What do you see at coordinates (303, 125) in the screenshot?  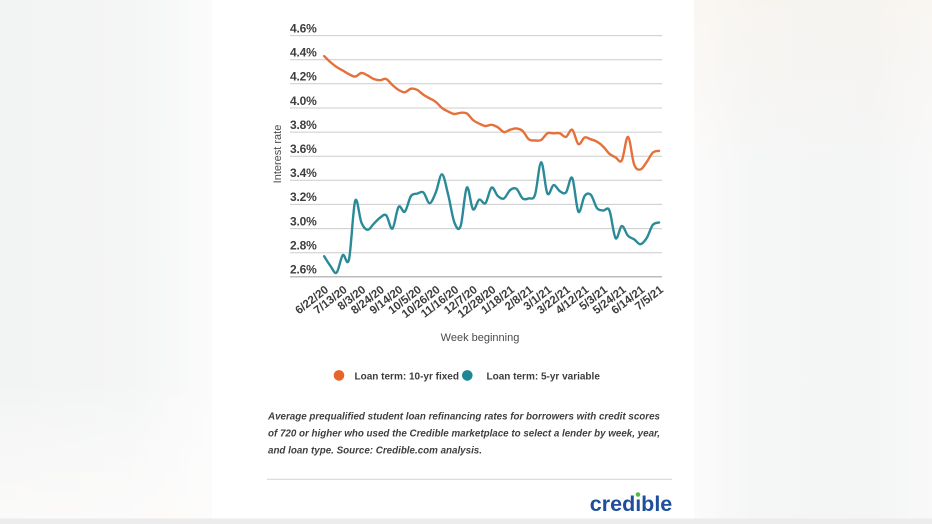 I see `svg-text: 3.8%` at bounding box center [303, 125].